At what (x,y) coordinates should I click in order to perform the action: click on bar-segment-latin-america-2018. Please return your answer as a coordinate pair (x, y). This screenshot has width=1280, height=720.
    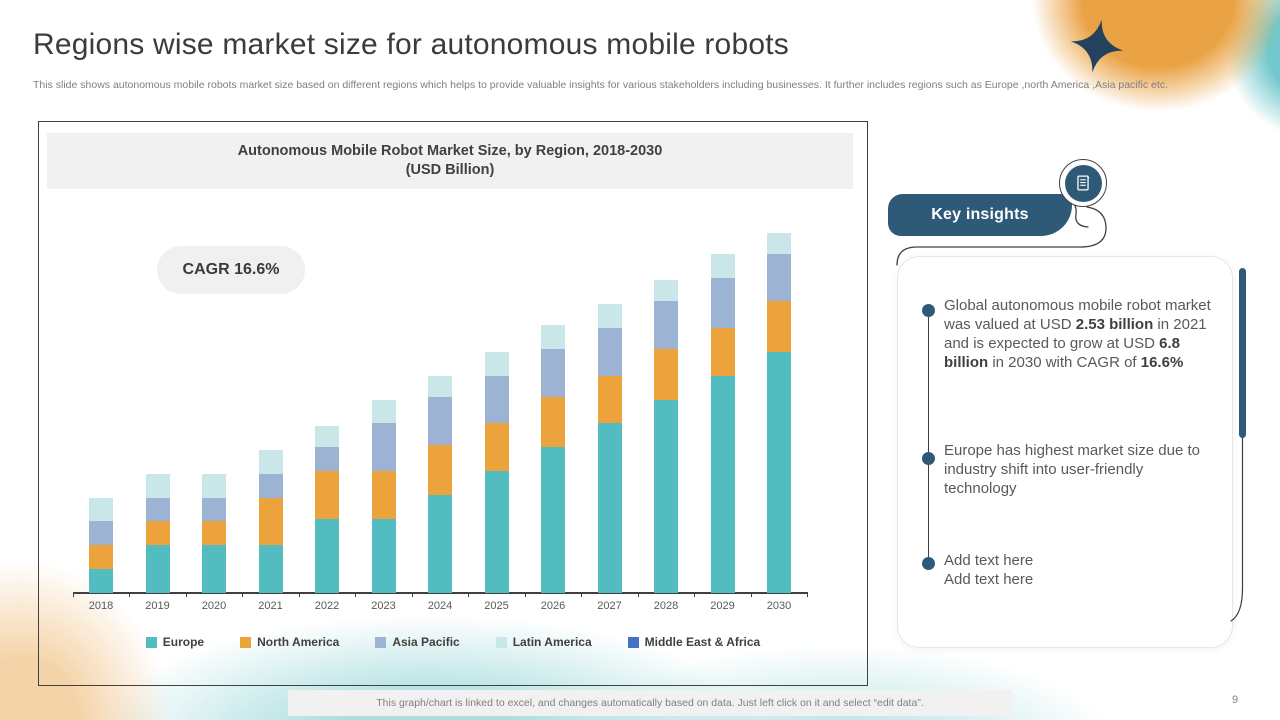
    Looking at the image, I should click on (101, 509).